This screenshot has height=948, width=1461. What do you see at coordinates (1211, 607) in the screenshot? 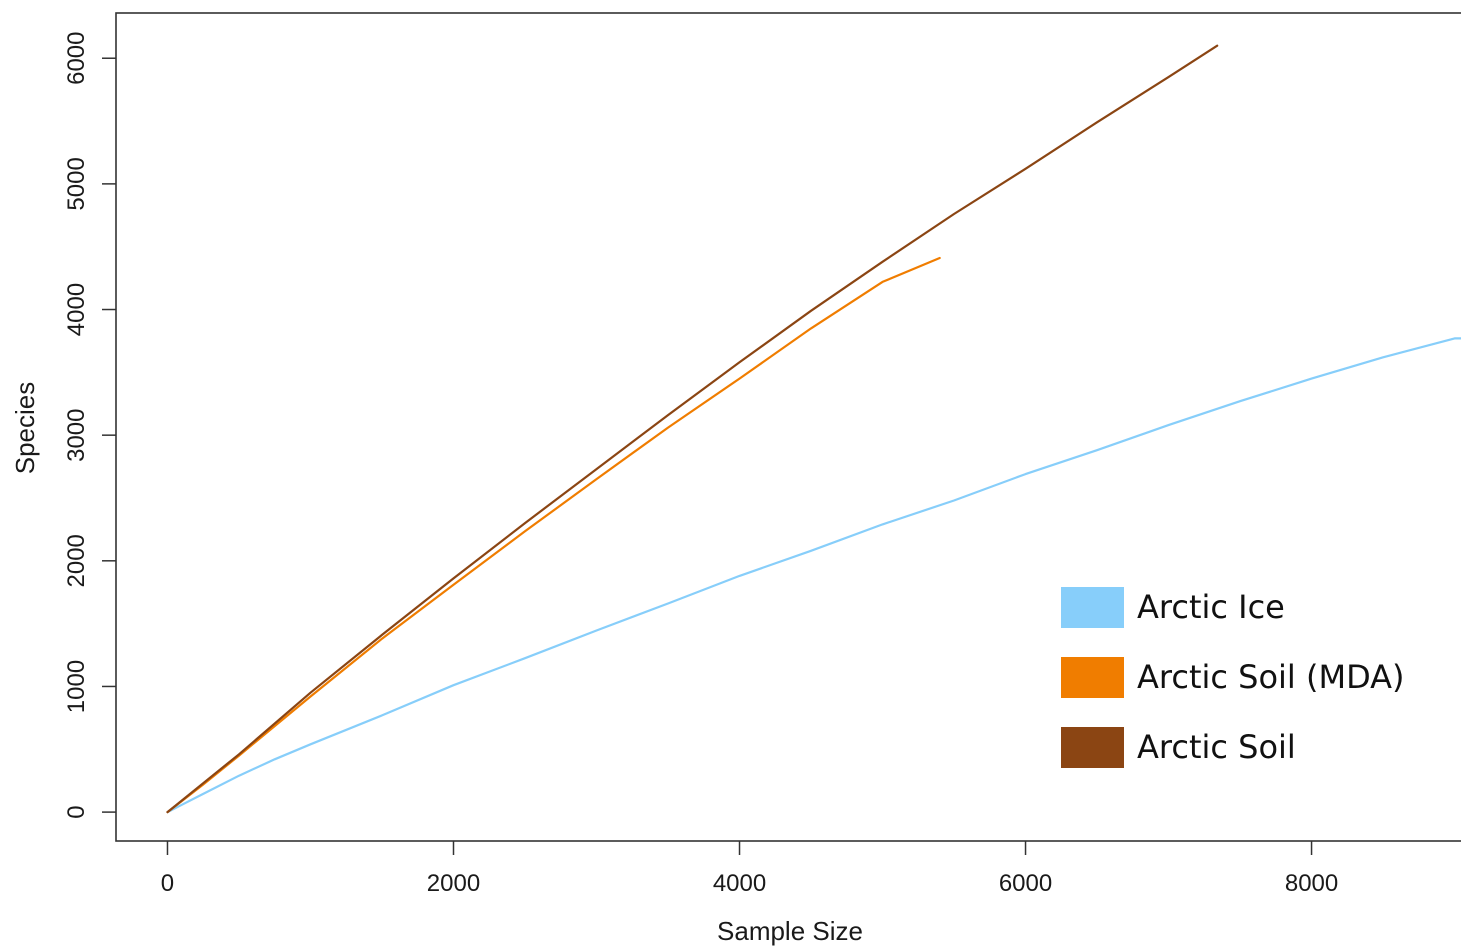
I see `legend-label: Arctic Ice` at bounding box center [1211, 607].